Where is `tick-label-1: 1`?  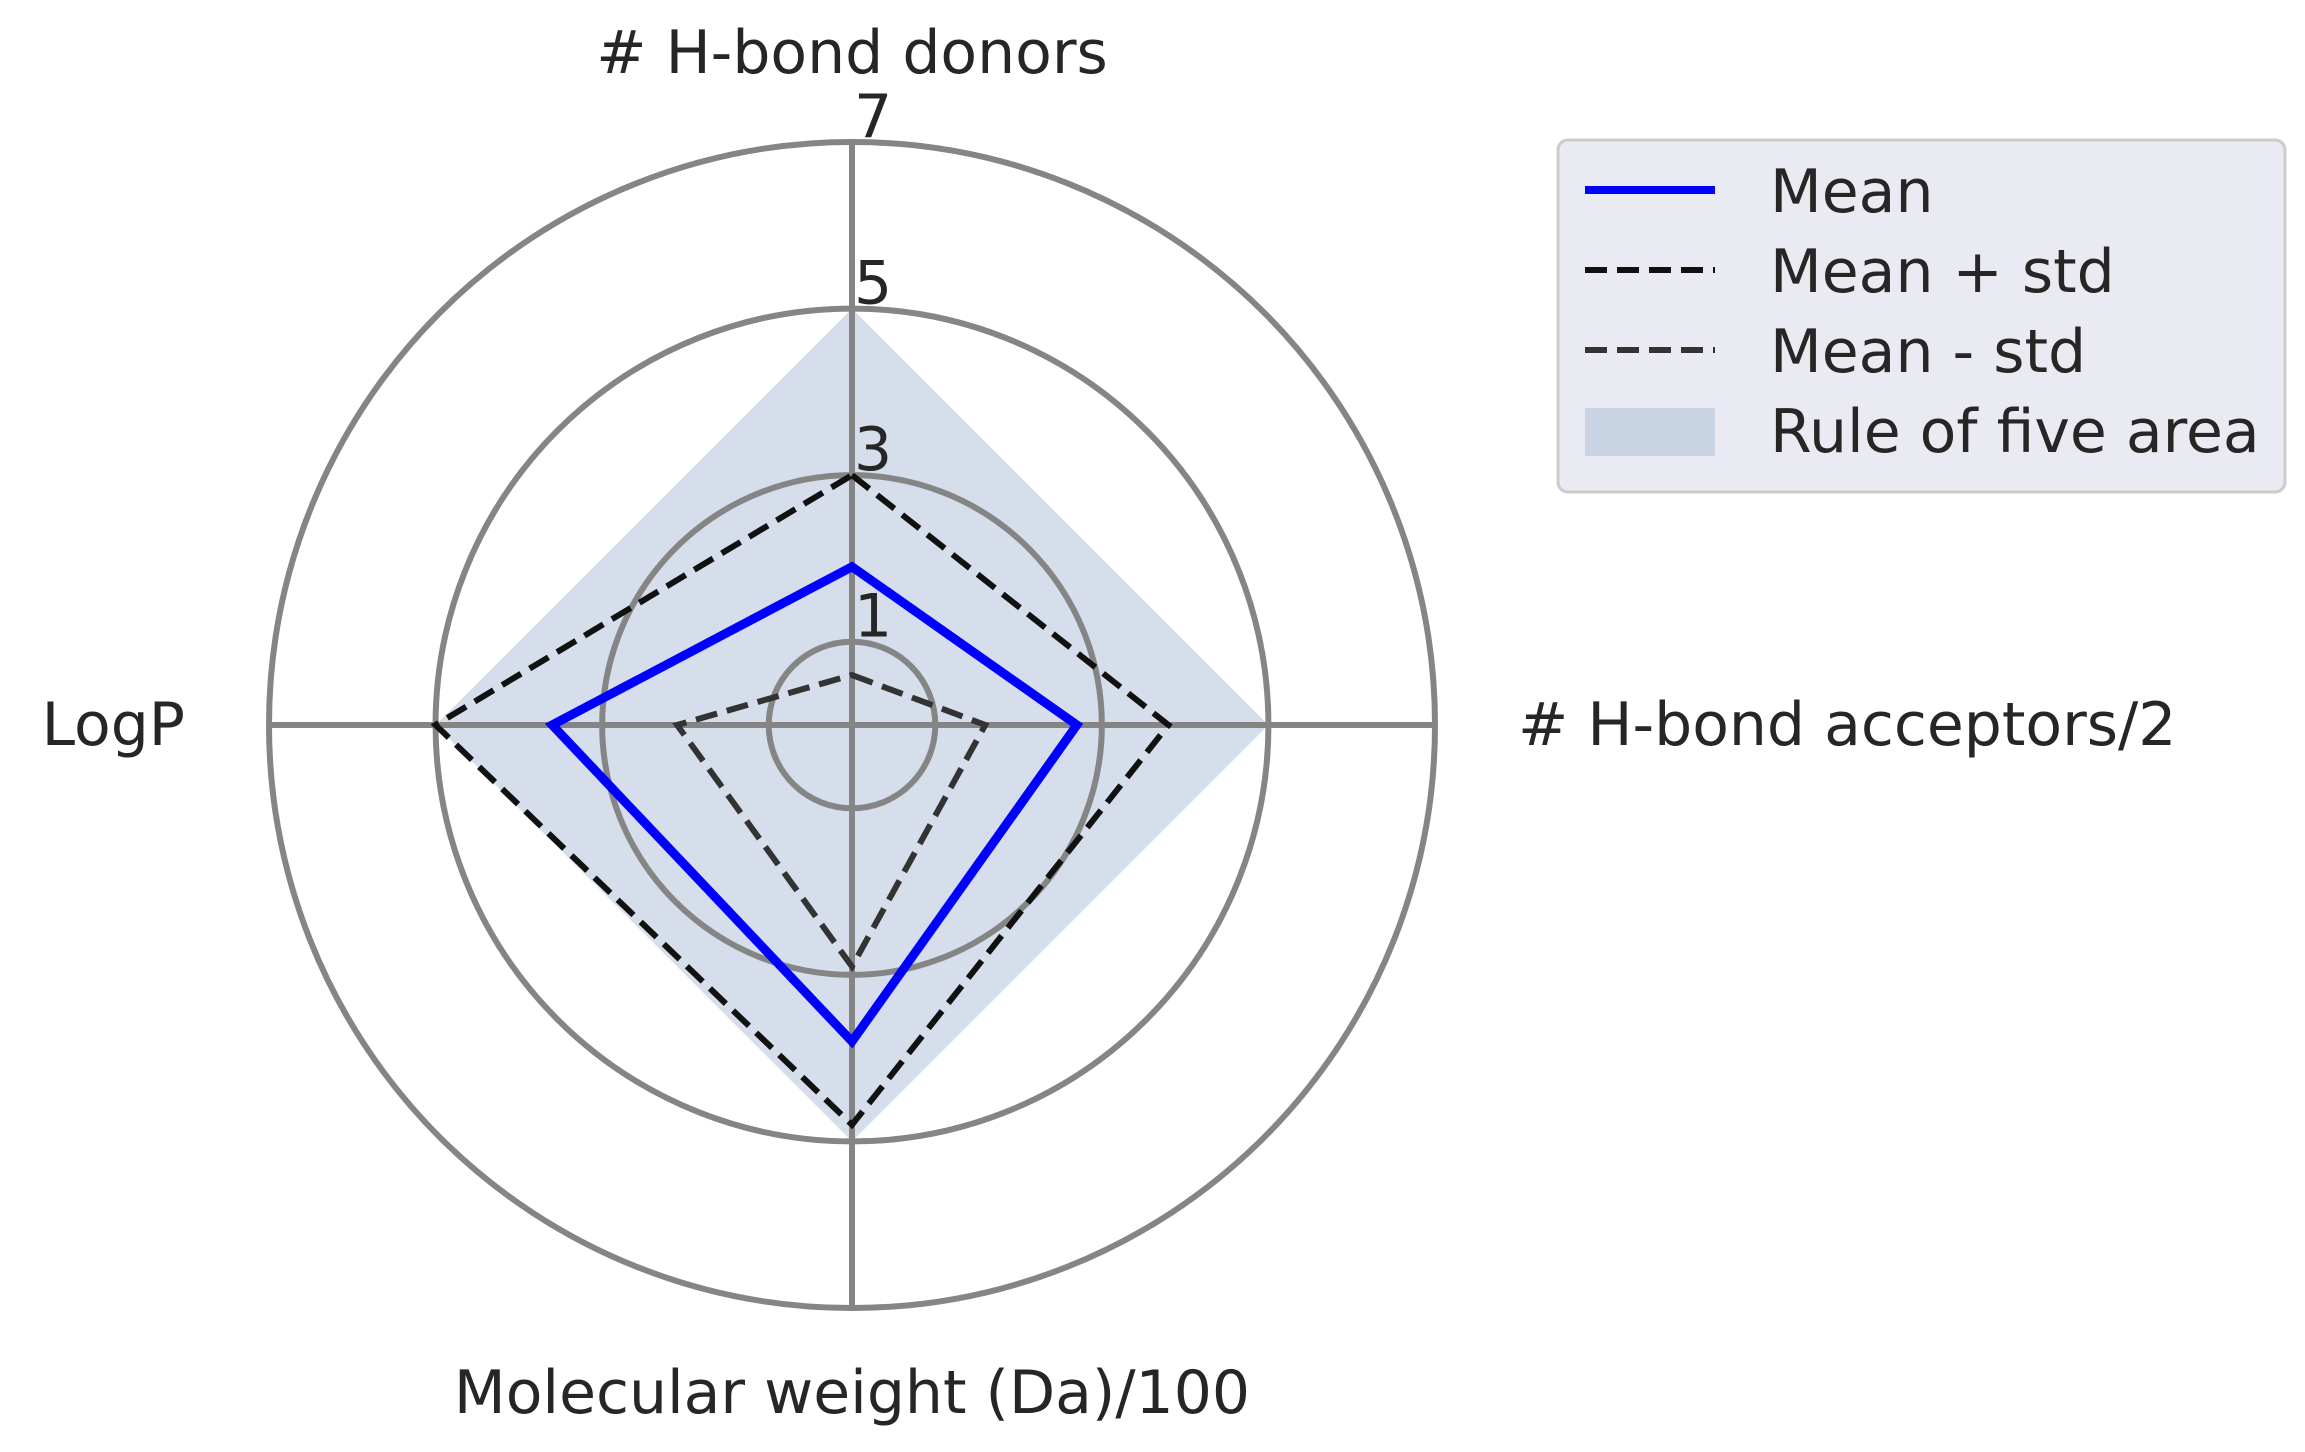 tick-label-1: 1 is located at coordinates (873, 617).